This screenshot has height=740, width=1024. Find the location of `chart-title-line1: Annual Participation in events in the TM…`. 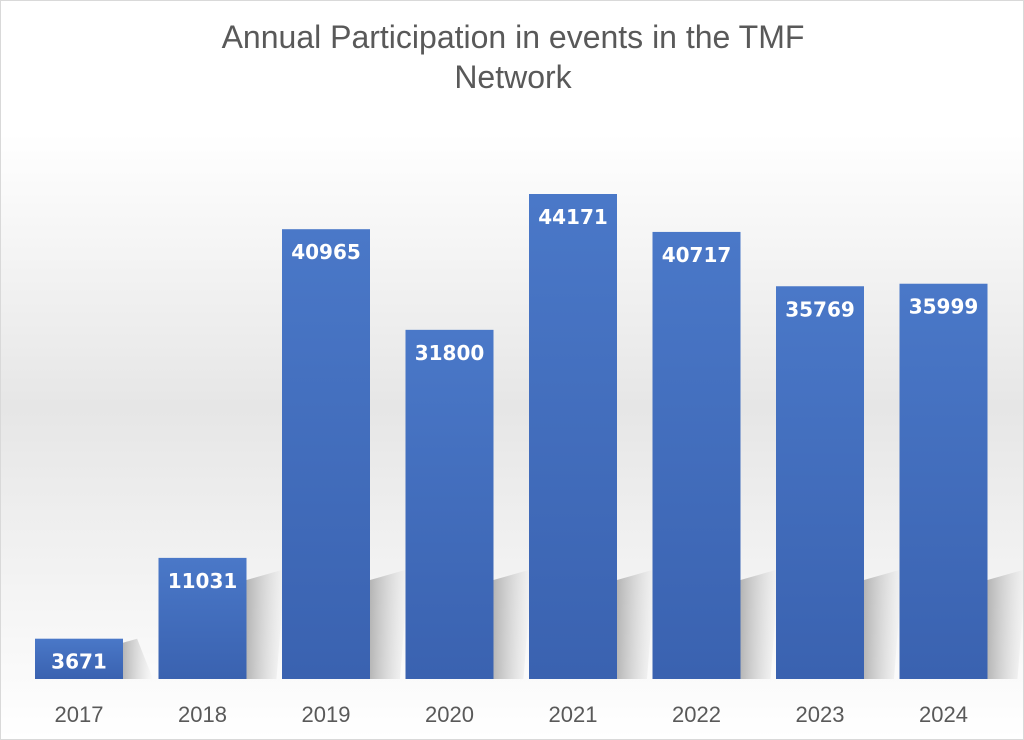

chart-title-line1: Annual Participation in events in the TM… is located at coordinates (513, 37).